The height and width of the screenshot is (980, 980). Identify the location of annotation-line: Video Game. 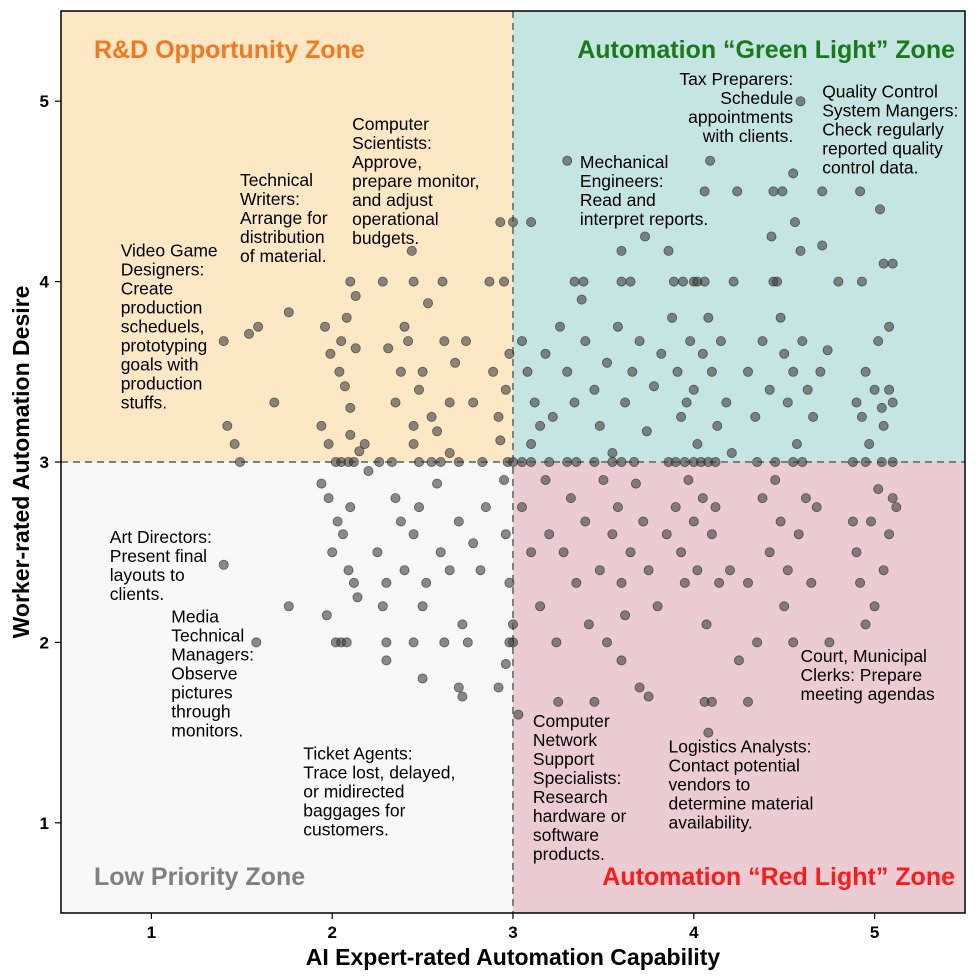
(169, 250).